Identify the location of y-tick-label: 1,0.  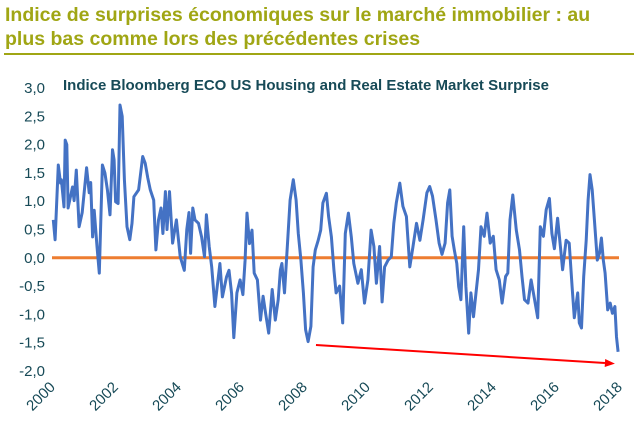
(34, 201).